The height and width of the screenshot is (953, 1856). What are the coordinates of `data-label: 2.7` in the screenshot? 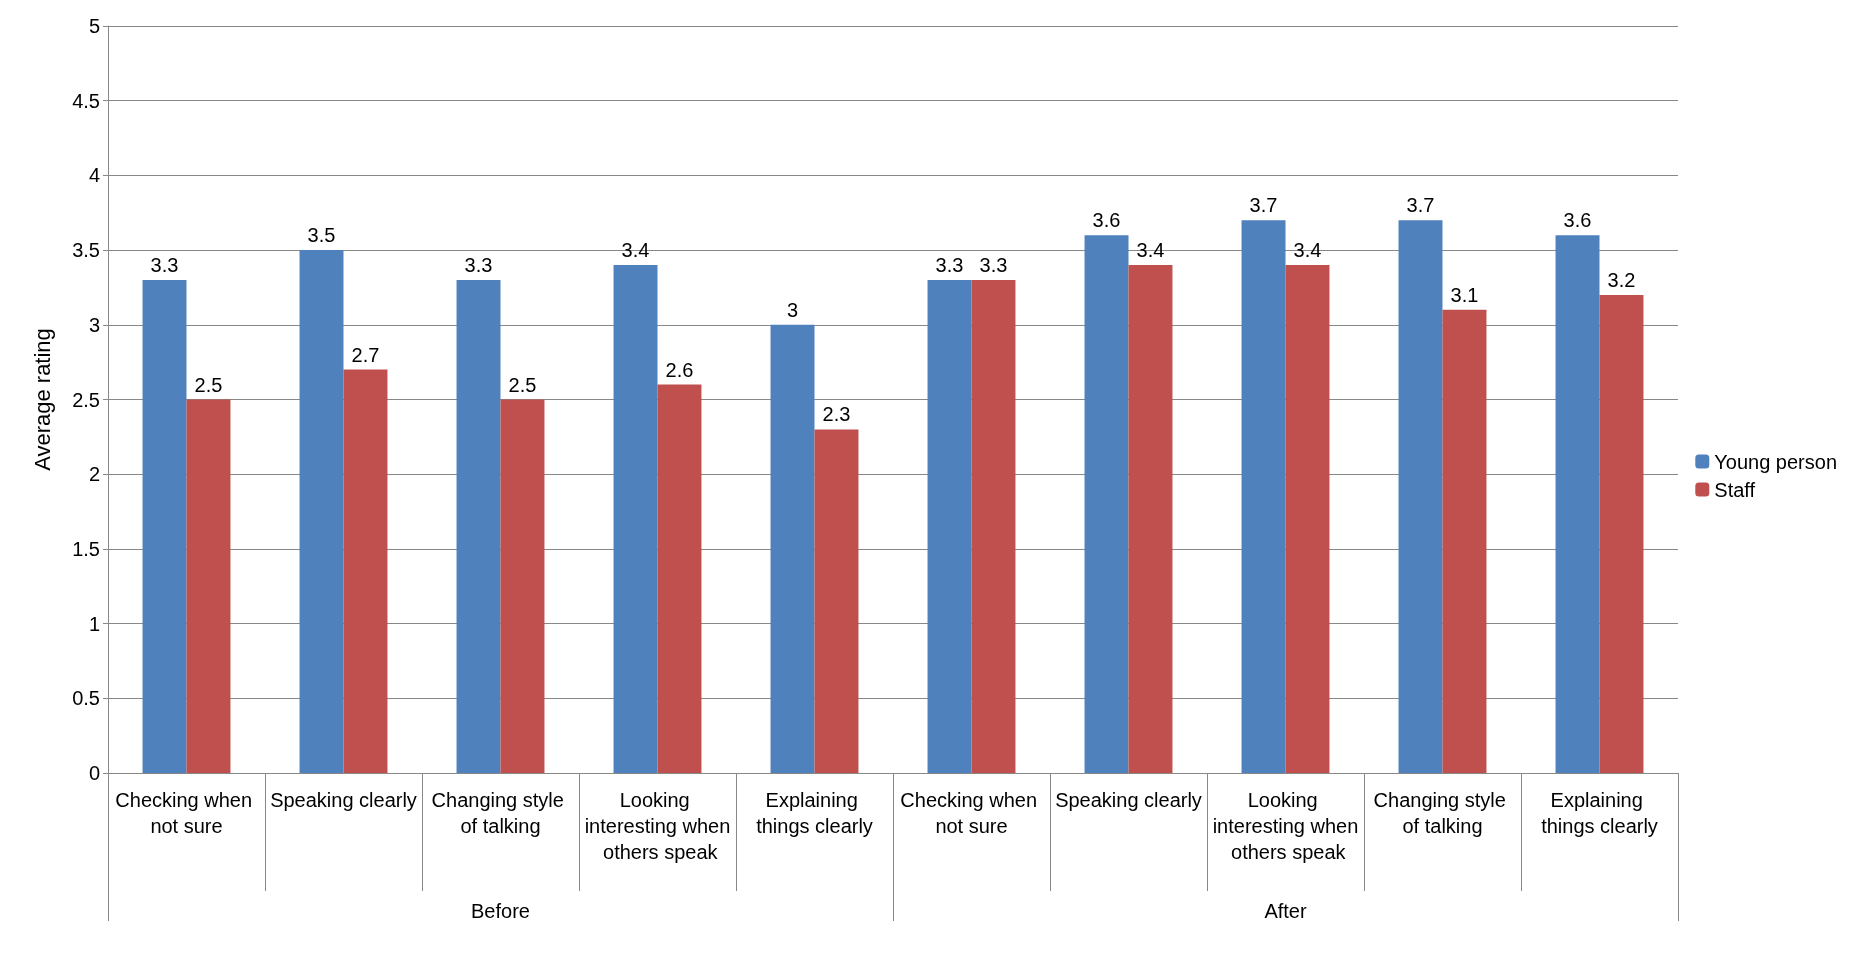 It's located at (365, 354).